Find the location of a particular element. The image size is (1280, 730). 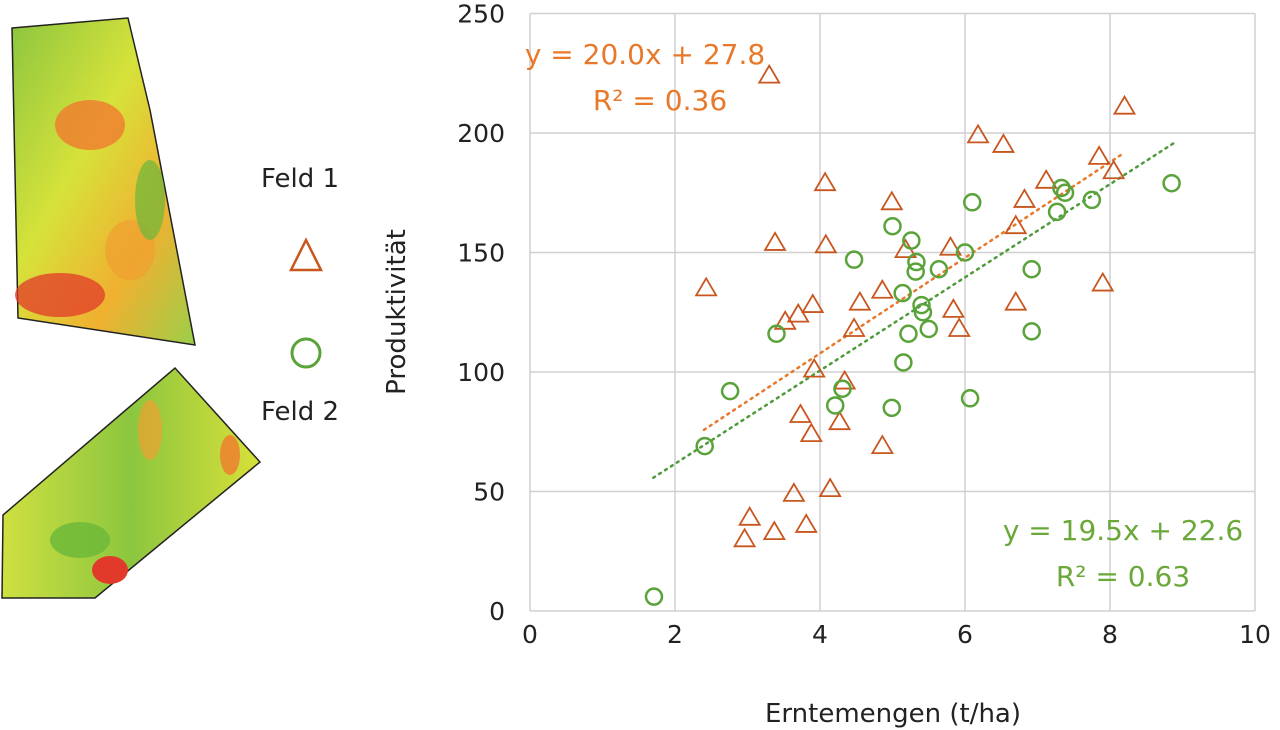

y-tick-label: 50 is located at coordinates (489, 492).